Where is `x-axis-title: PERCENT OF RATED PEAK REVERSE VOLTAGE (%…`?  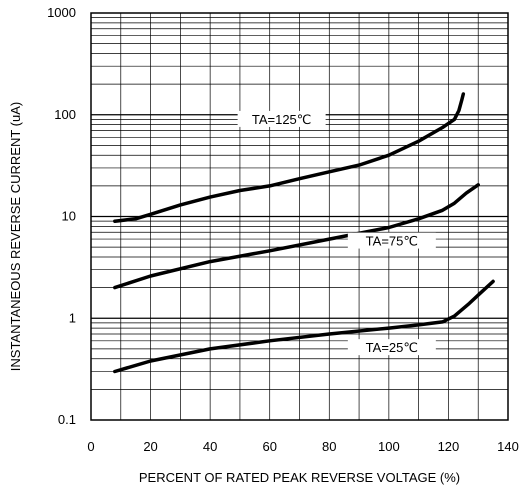 x-axis-title: PERCENT OF RATED PEAK REVERSE VOLTAGE (%… is located at coordinates (299, 477).